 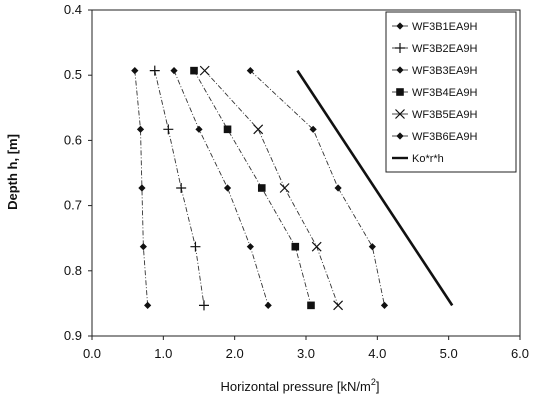 What do you see at coordinates (92, 353) in the screenshot?
I see `x-tick-label: 0.0` at bounding box center [92, 353].